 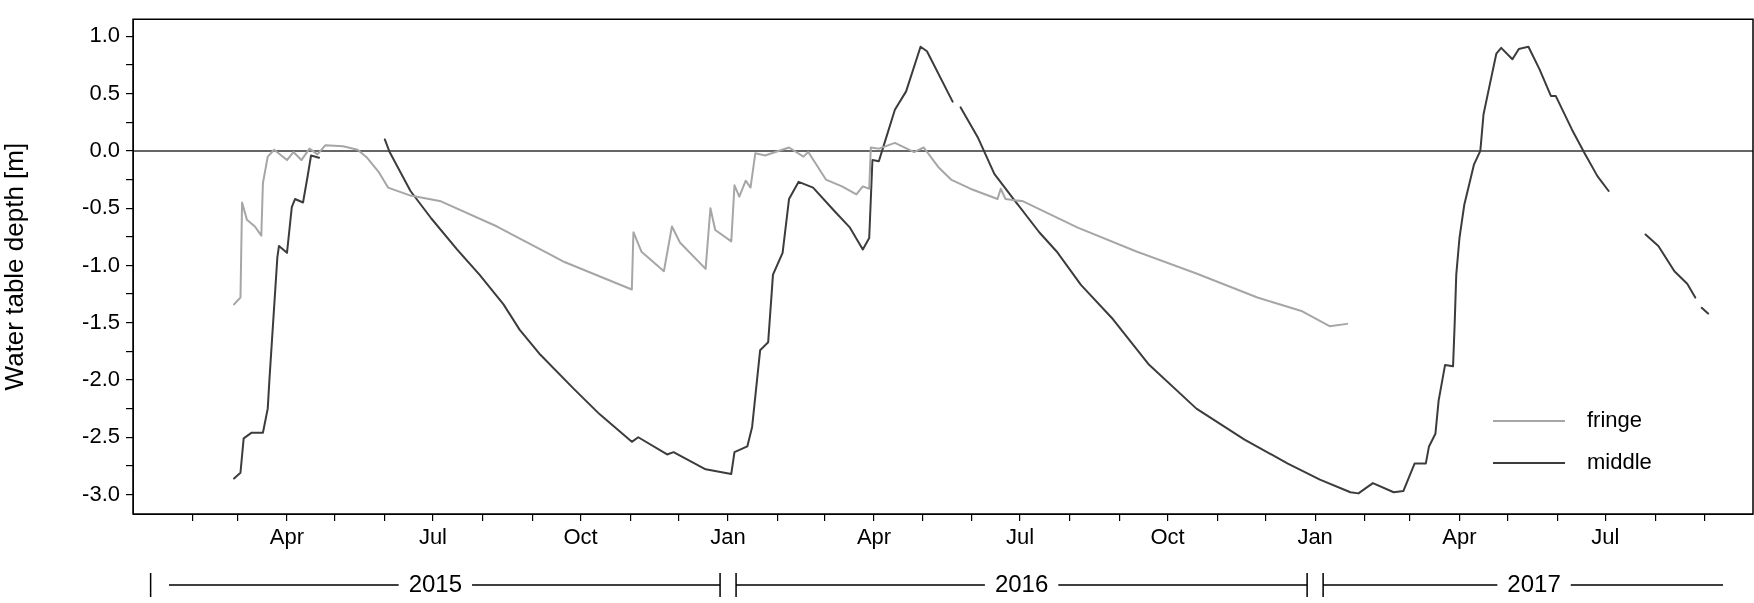 I want to click on text: 2017, so click(x=1534, y=583).